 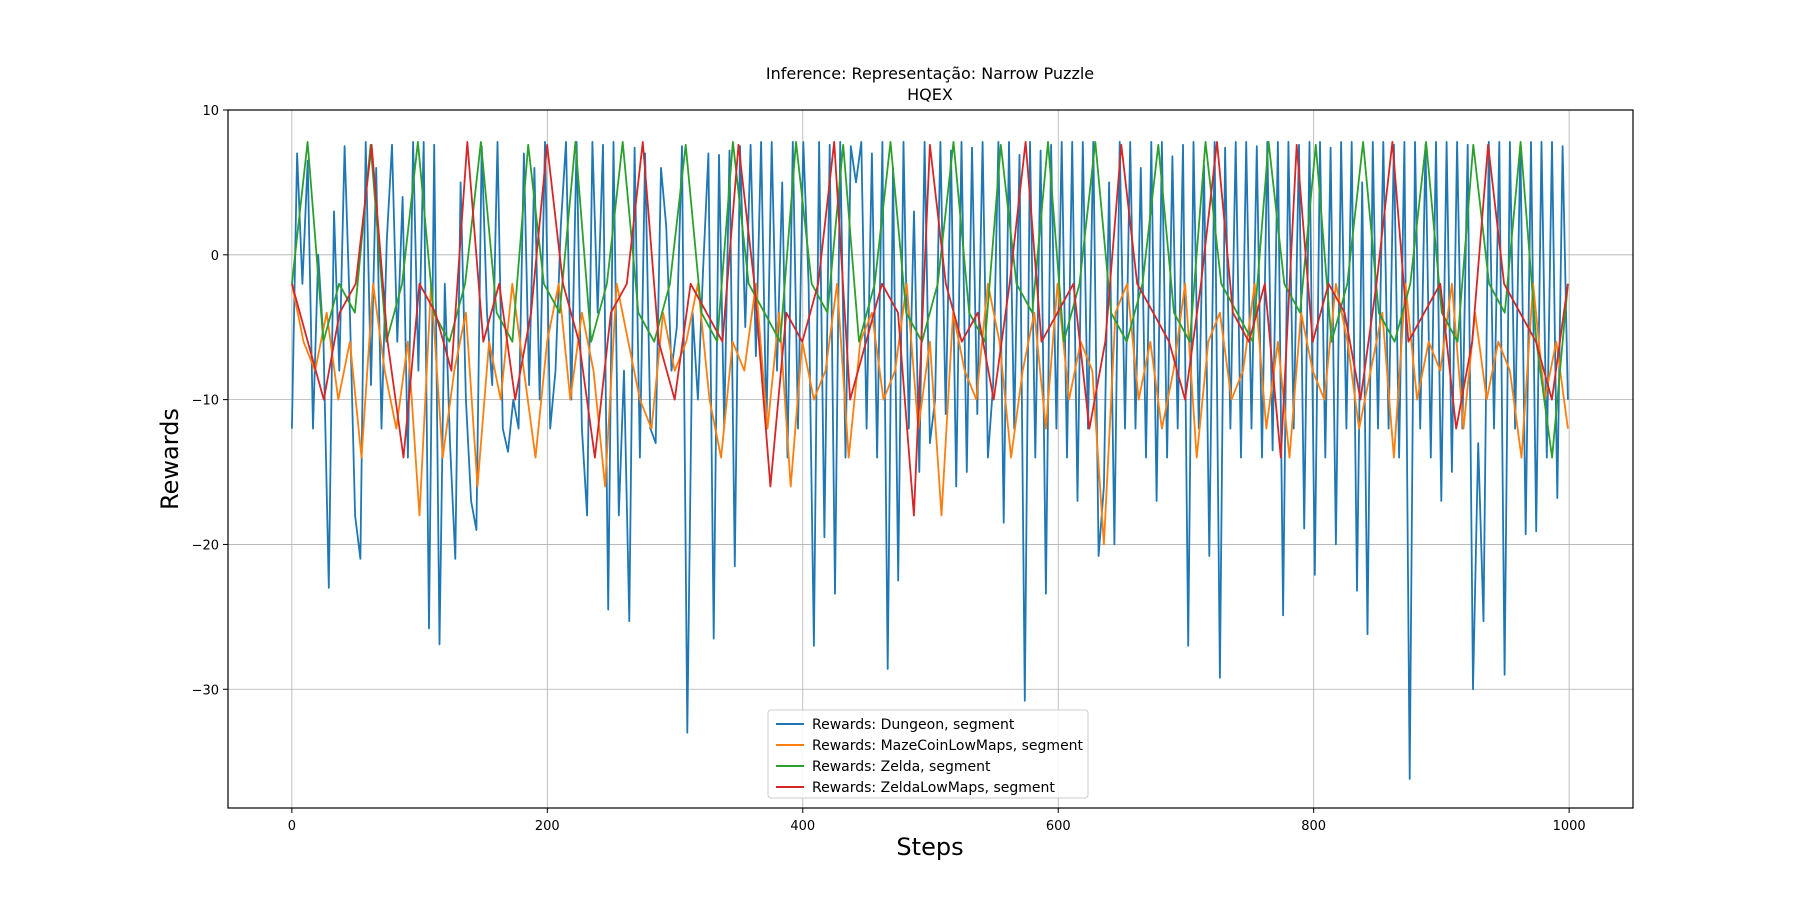 What do you see at coordinates (1058, 826) in the screenshot?
I see `x-tick-label: 600` at bounding box center [1058, 826].